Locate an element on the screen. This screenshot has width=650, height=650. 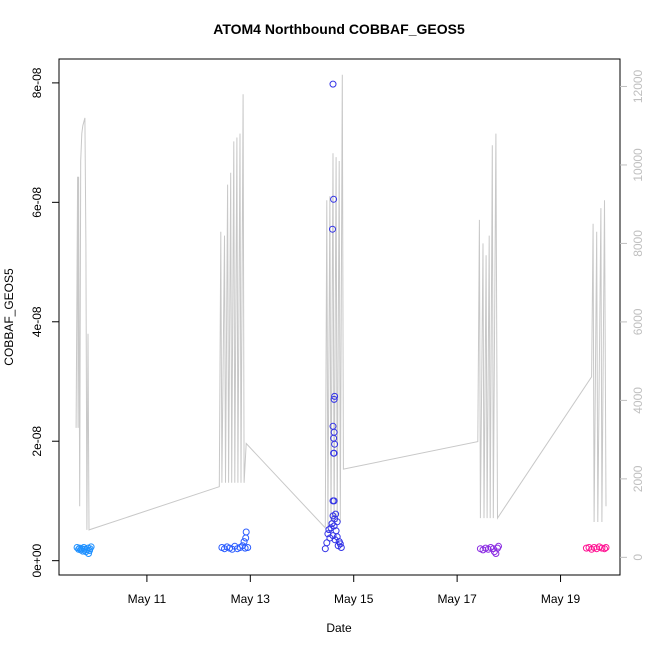
x-tick-label: May 11 is located at coordinates (147, 599).